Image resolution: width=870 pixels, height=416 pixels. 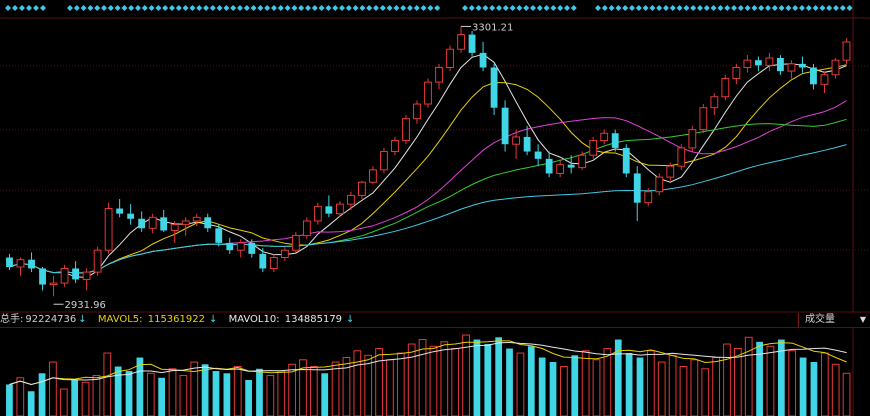 I want to click on chevron-down-icon: ▼, so click(x=862, y=319).